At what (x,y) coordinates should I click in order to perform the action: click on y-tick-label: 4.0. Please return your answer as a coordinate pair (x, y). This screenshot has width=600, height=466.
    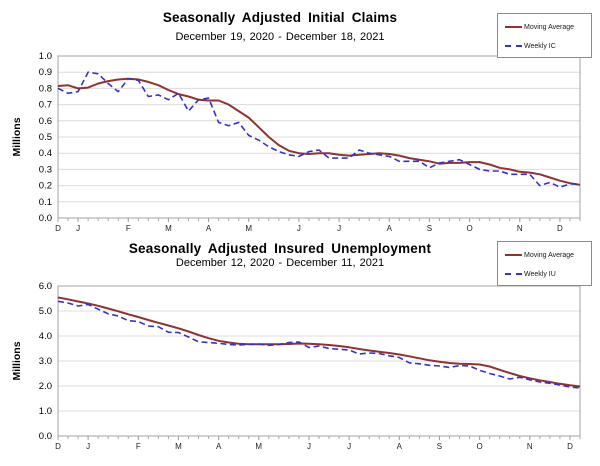
    Looking at the image, I should click on (45, 336).